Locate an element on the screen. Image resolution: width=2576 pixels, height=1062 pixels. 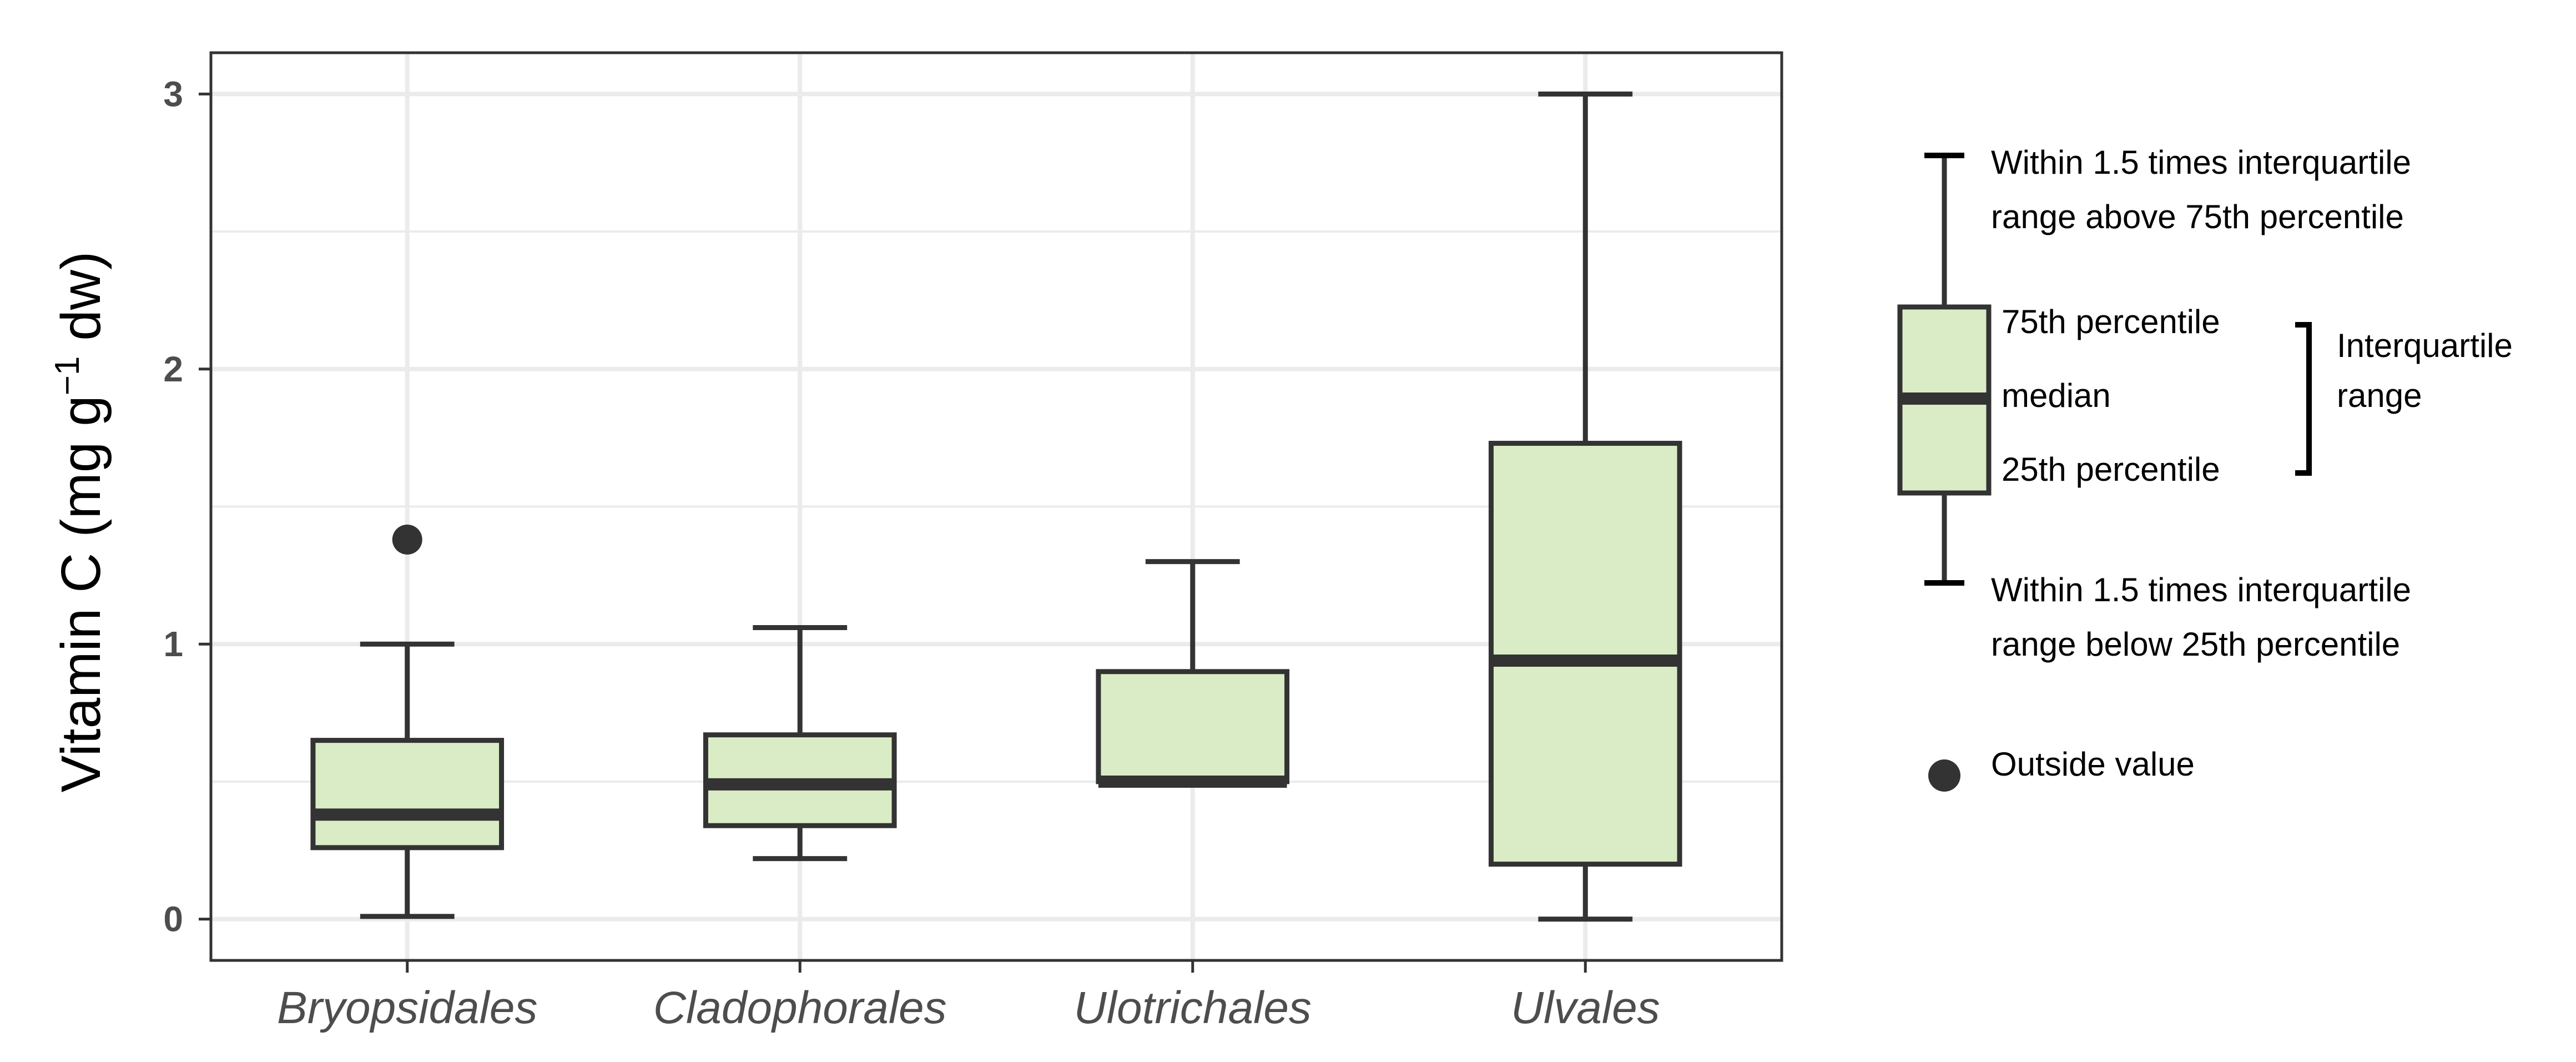
boxplot-ulvales is located at coordinates (1585, 507).